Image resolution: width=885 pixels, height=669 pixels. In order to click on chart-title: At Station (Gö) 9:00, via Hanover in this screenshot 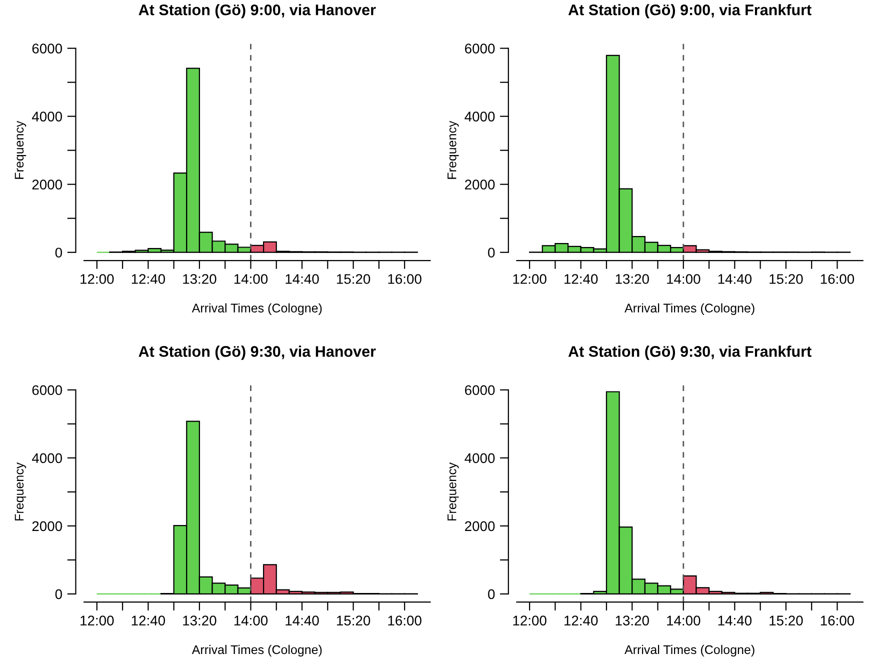, I will do `click(257, 11)`.